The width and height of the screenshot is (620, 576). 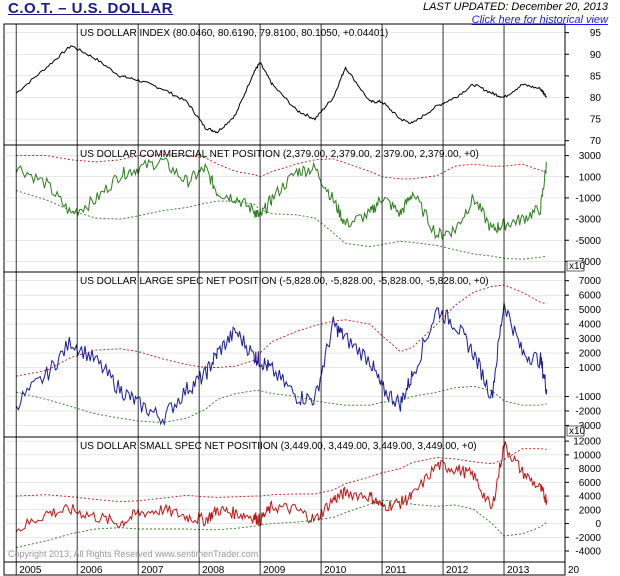 What do you see at coordinates (213, 570) in the screenshot?
I see `x-tick-label: 2008` at bounding box center [213, 570].